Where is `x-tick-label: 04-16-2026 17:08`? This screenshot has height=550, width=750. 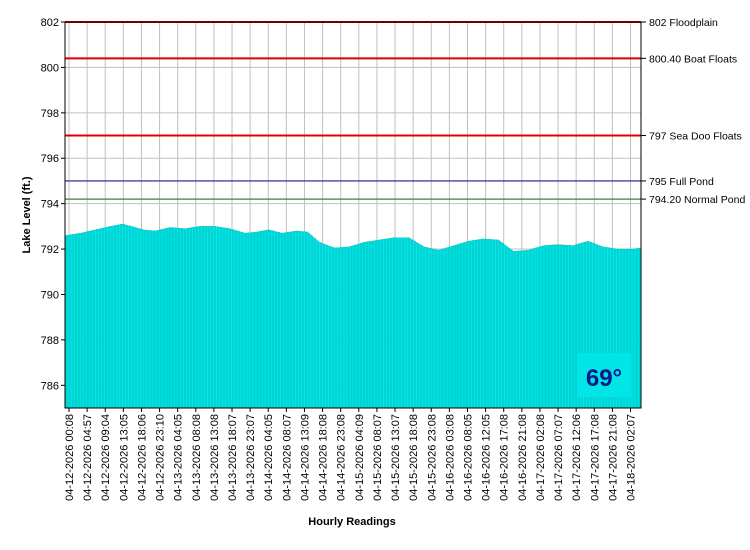
x-tick-label: 04-16-2026 17:08 is located at coordinates (505, 457).